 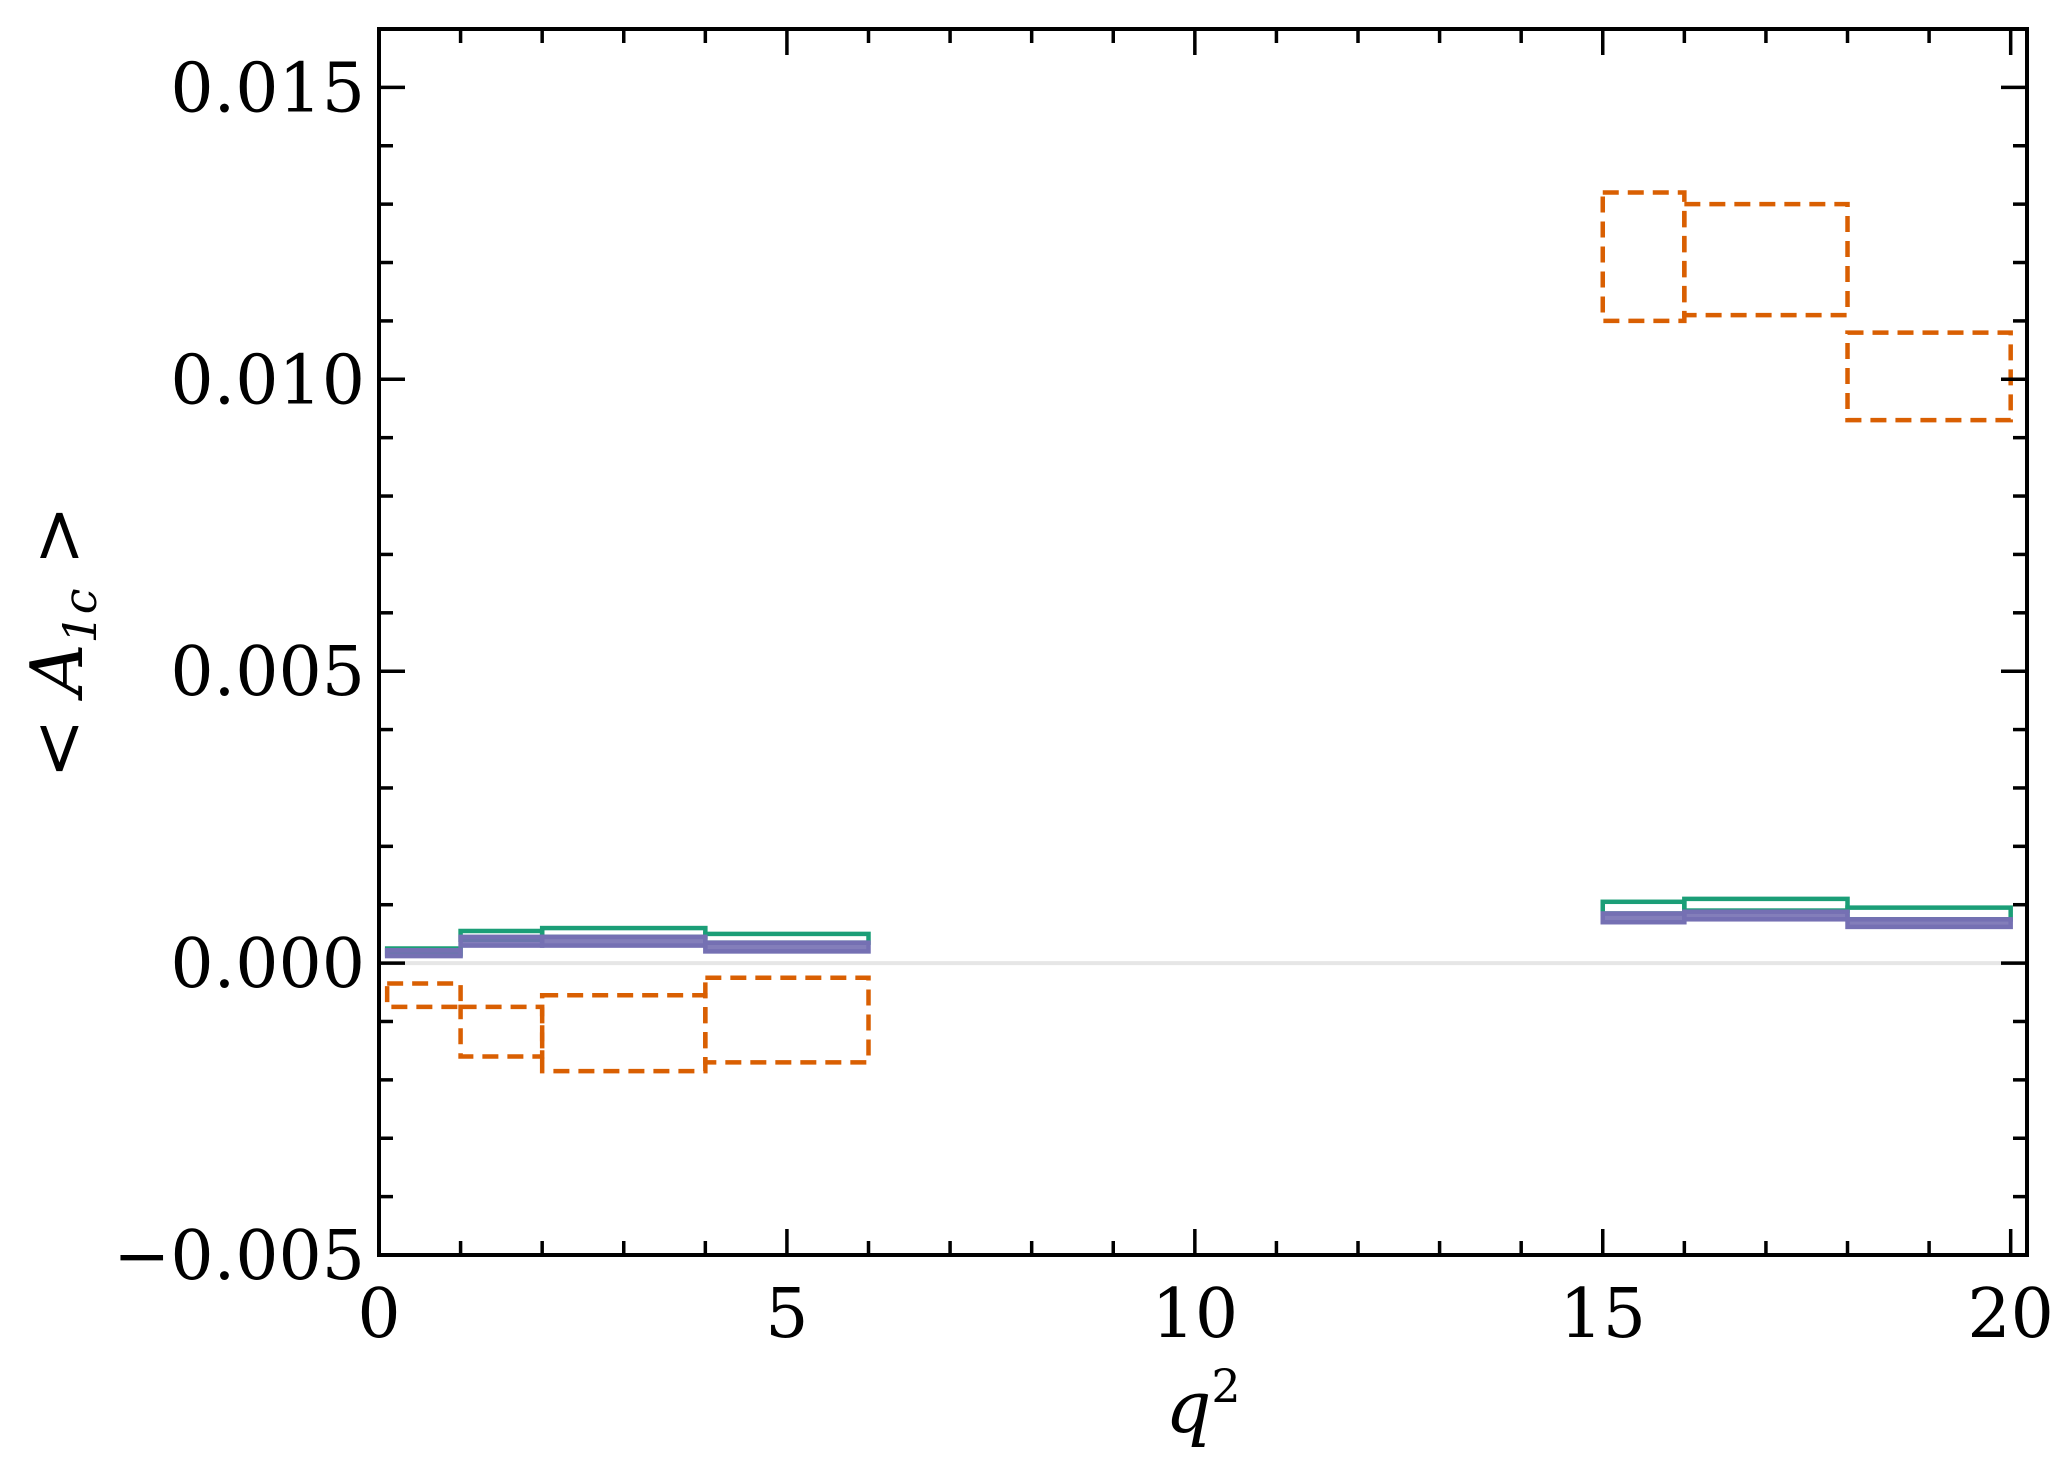 I want to click on y-axis-label-sub: 1c, so click(x=80, y=615).